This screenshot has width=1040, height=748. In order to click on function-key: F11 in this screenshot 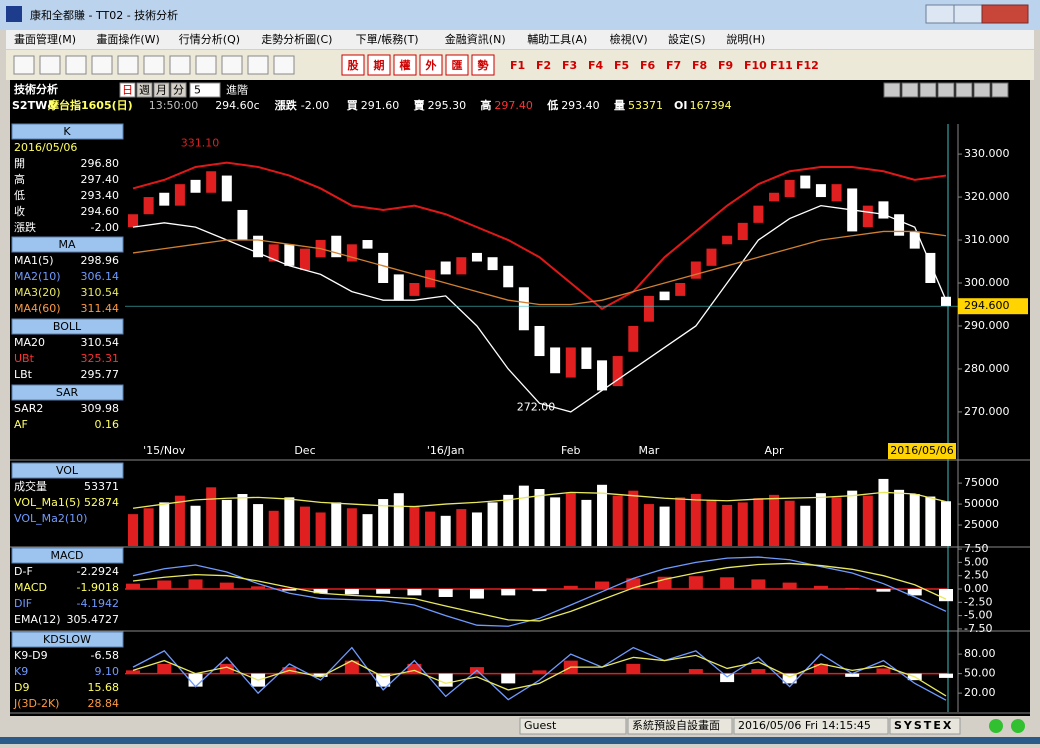, I will do `click(781, 65)`.